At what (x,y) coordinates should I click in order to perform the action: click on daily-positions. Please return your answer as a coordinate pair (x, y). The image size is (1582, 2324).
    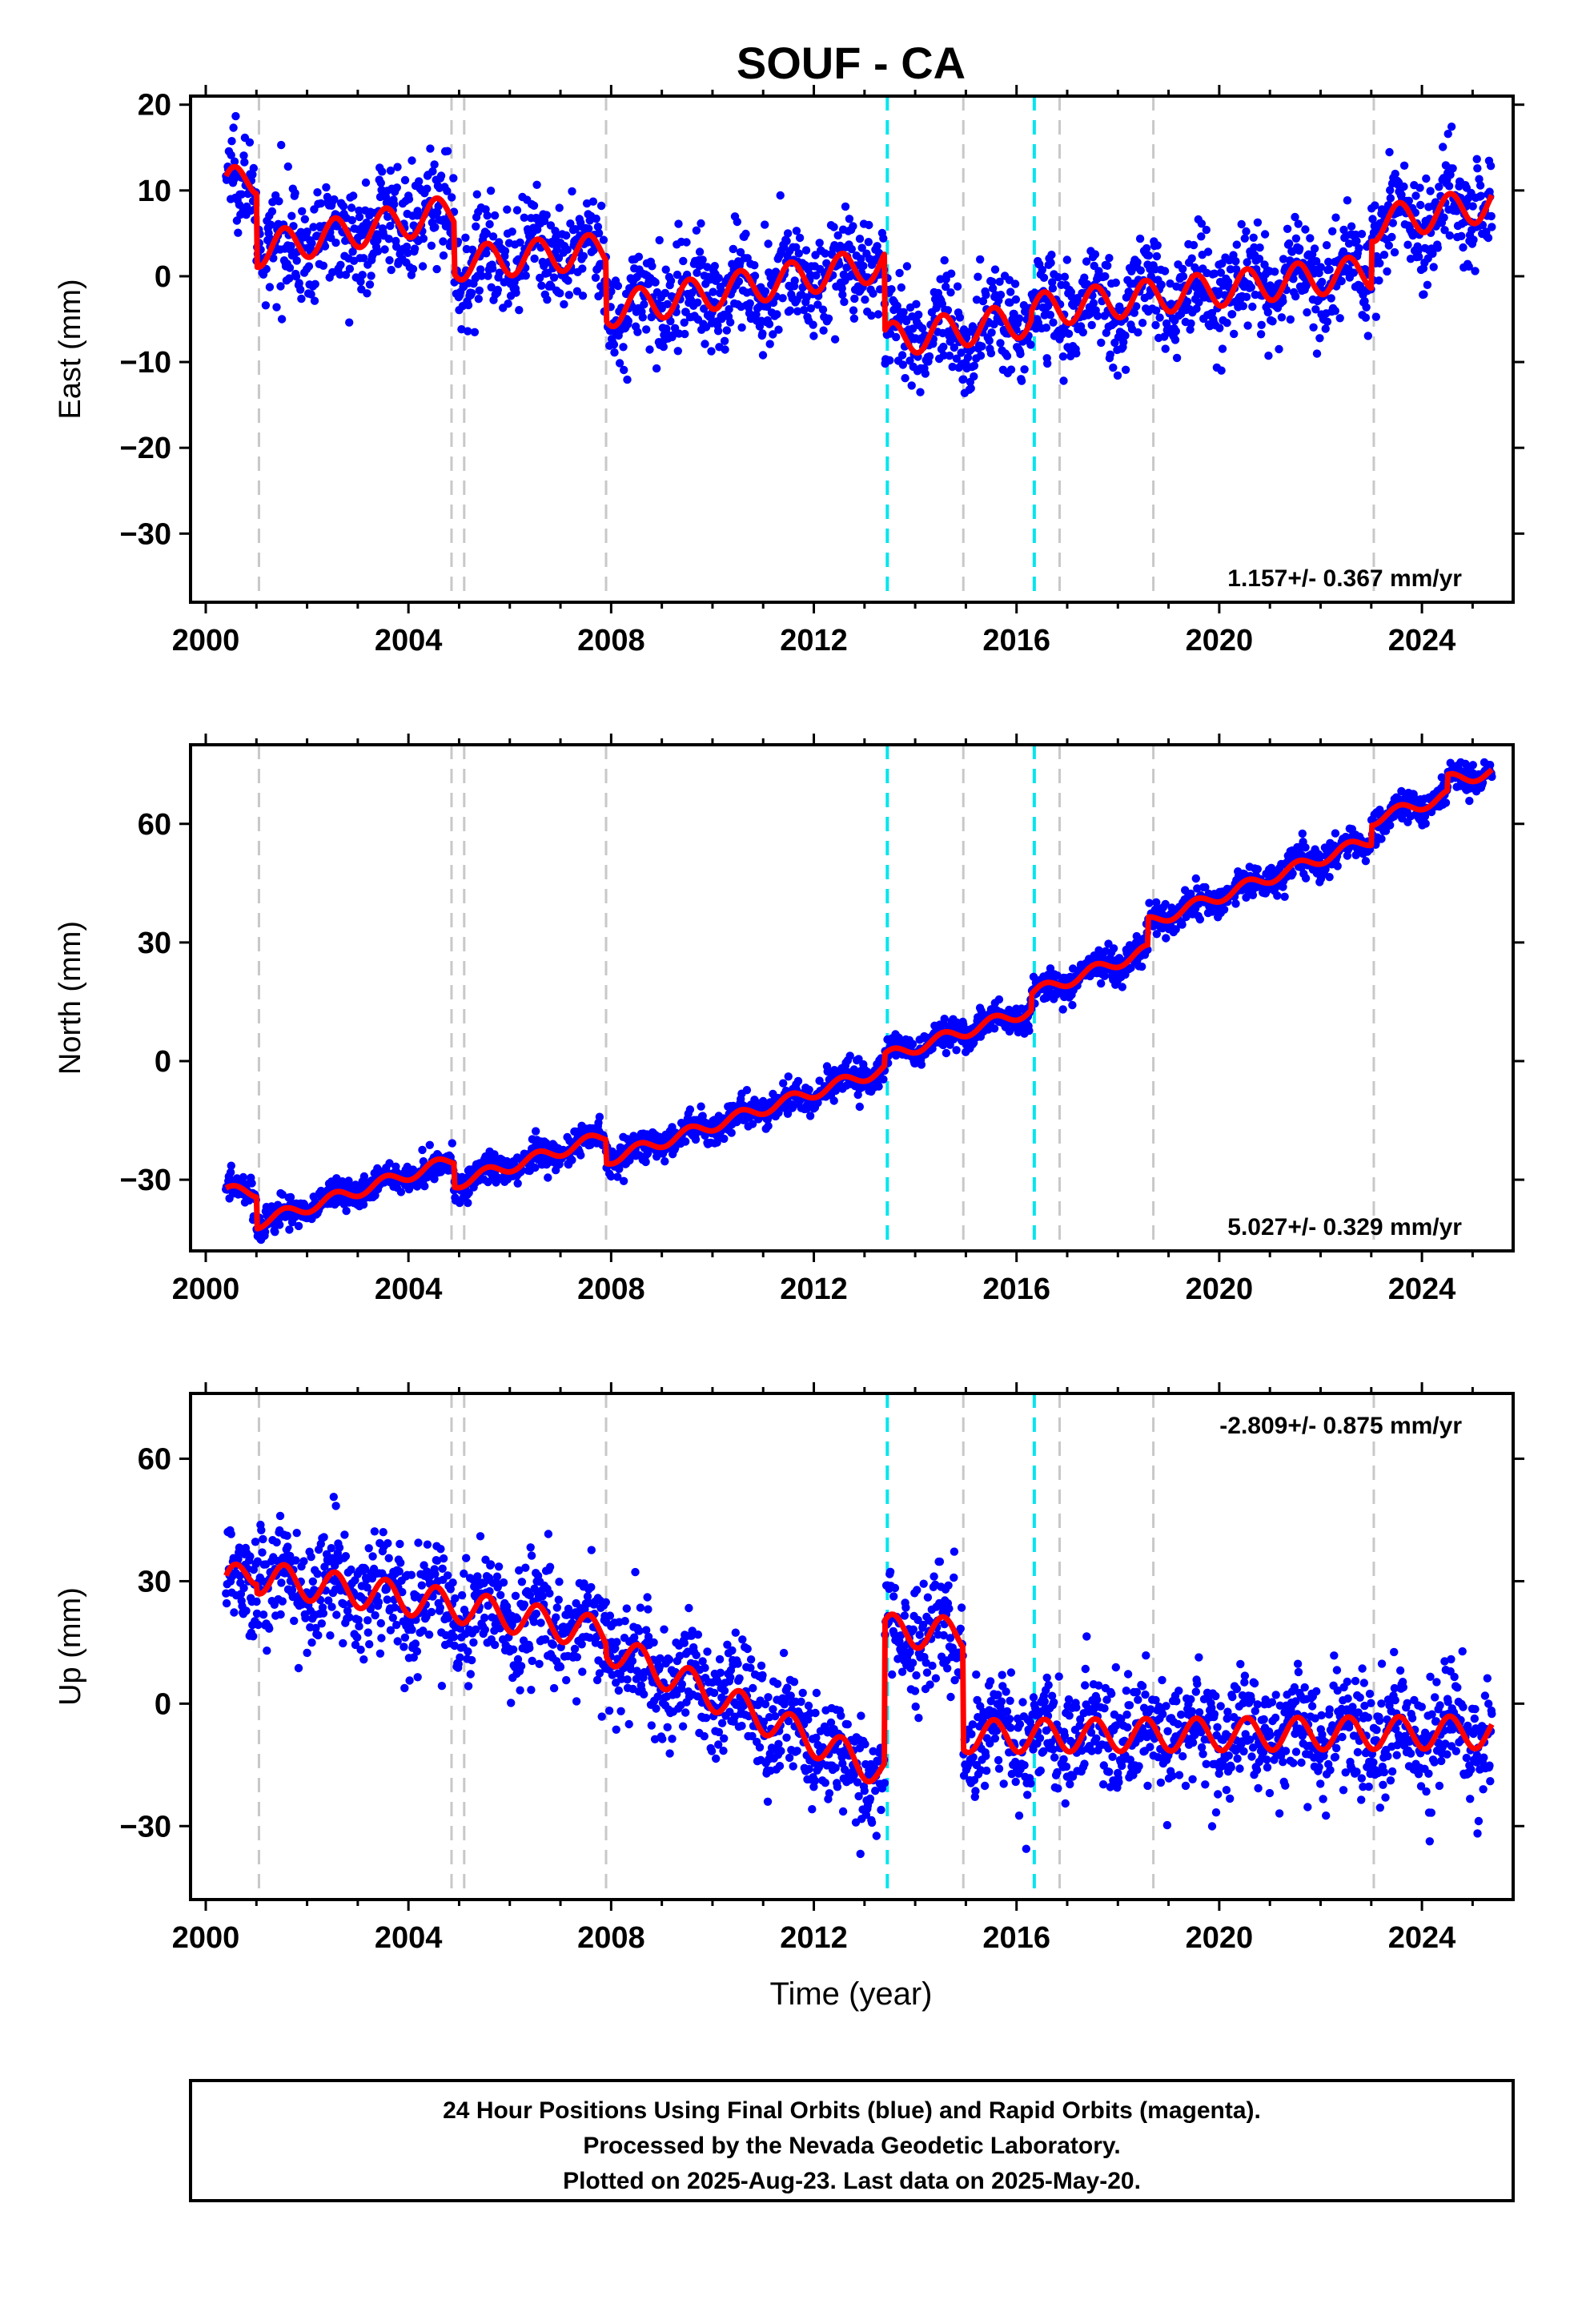
    Looking at the image, I should click on (859, 1676).